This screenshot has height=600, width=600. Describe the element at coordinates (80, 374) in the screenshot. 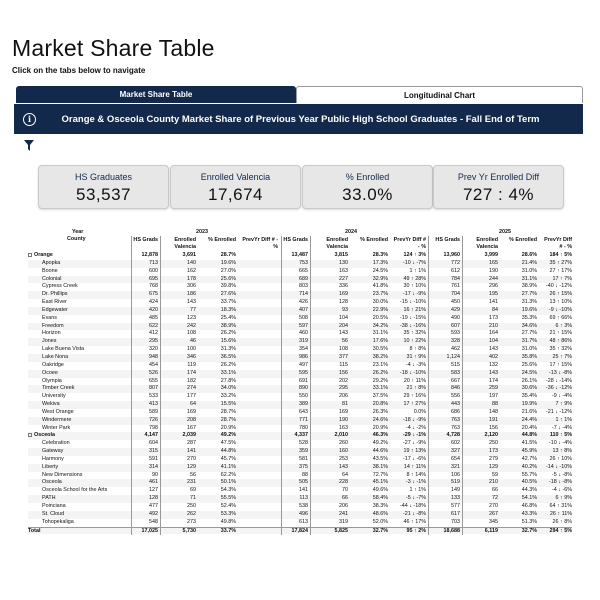

I see `row-label: Ocoee` at that location.